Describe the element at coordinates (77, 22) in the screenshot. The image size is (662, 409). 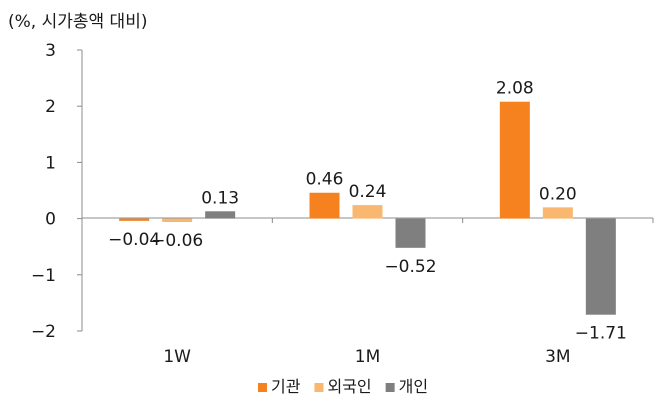
I see `y-axis-unit-label: (%, 시가총액 대비)` at that location.